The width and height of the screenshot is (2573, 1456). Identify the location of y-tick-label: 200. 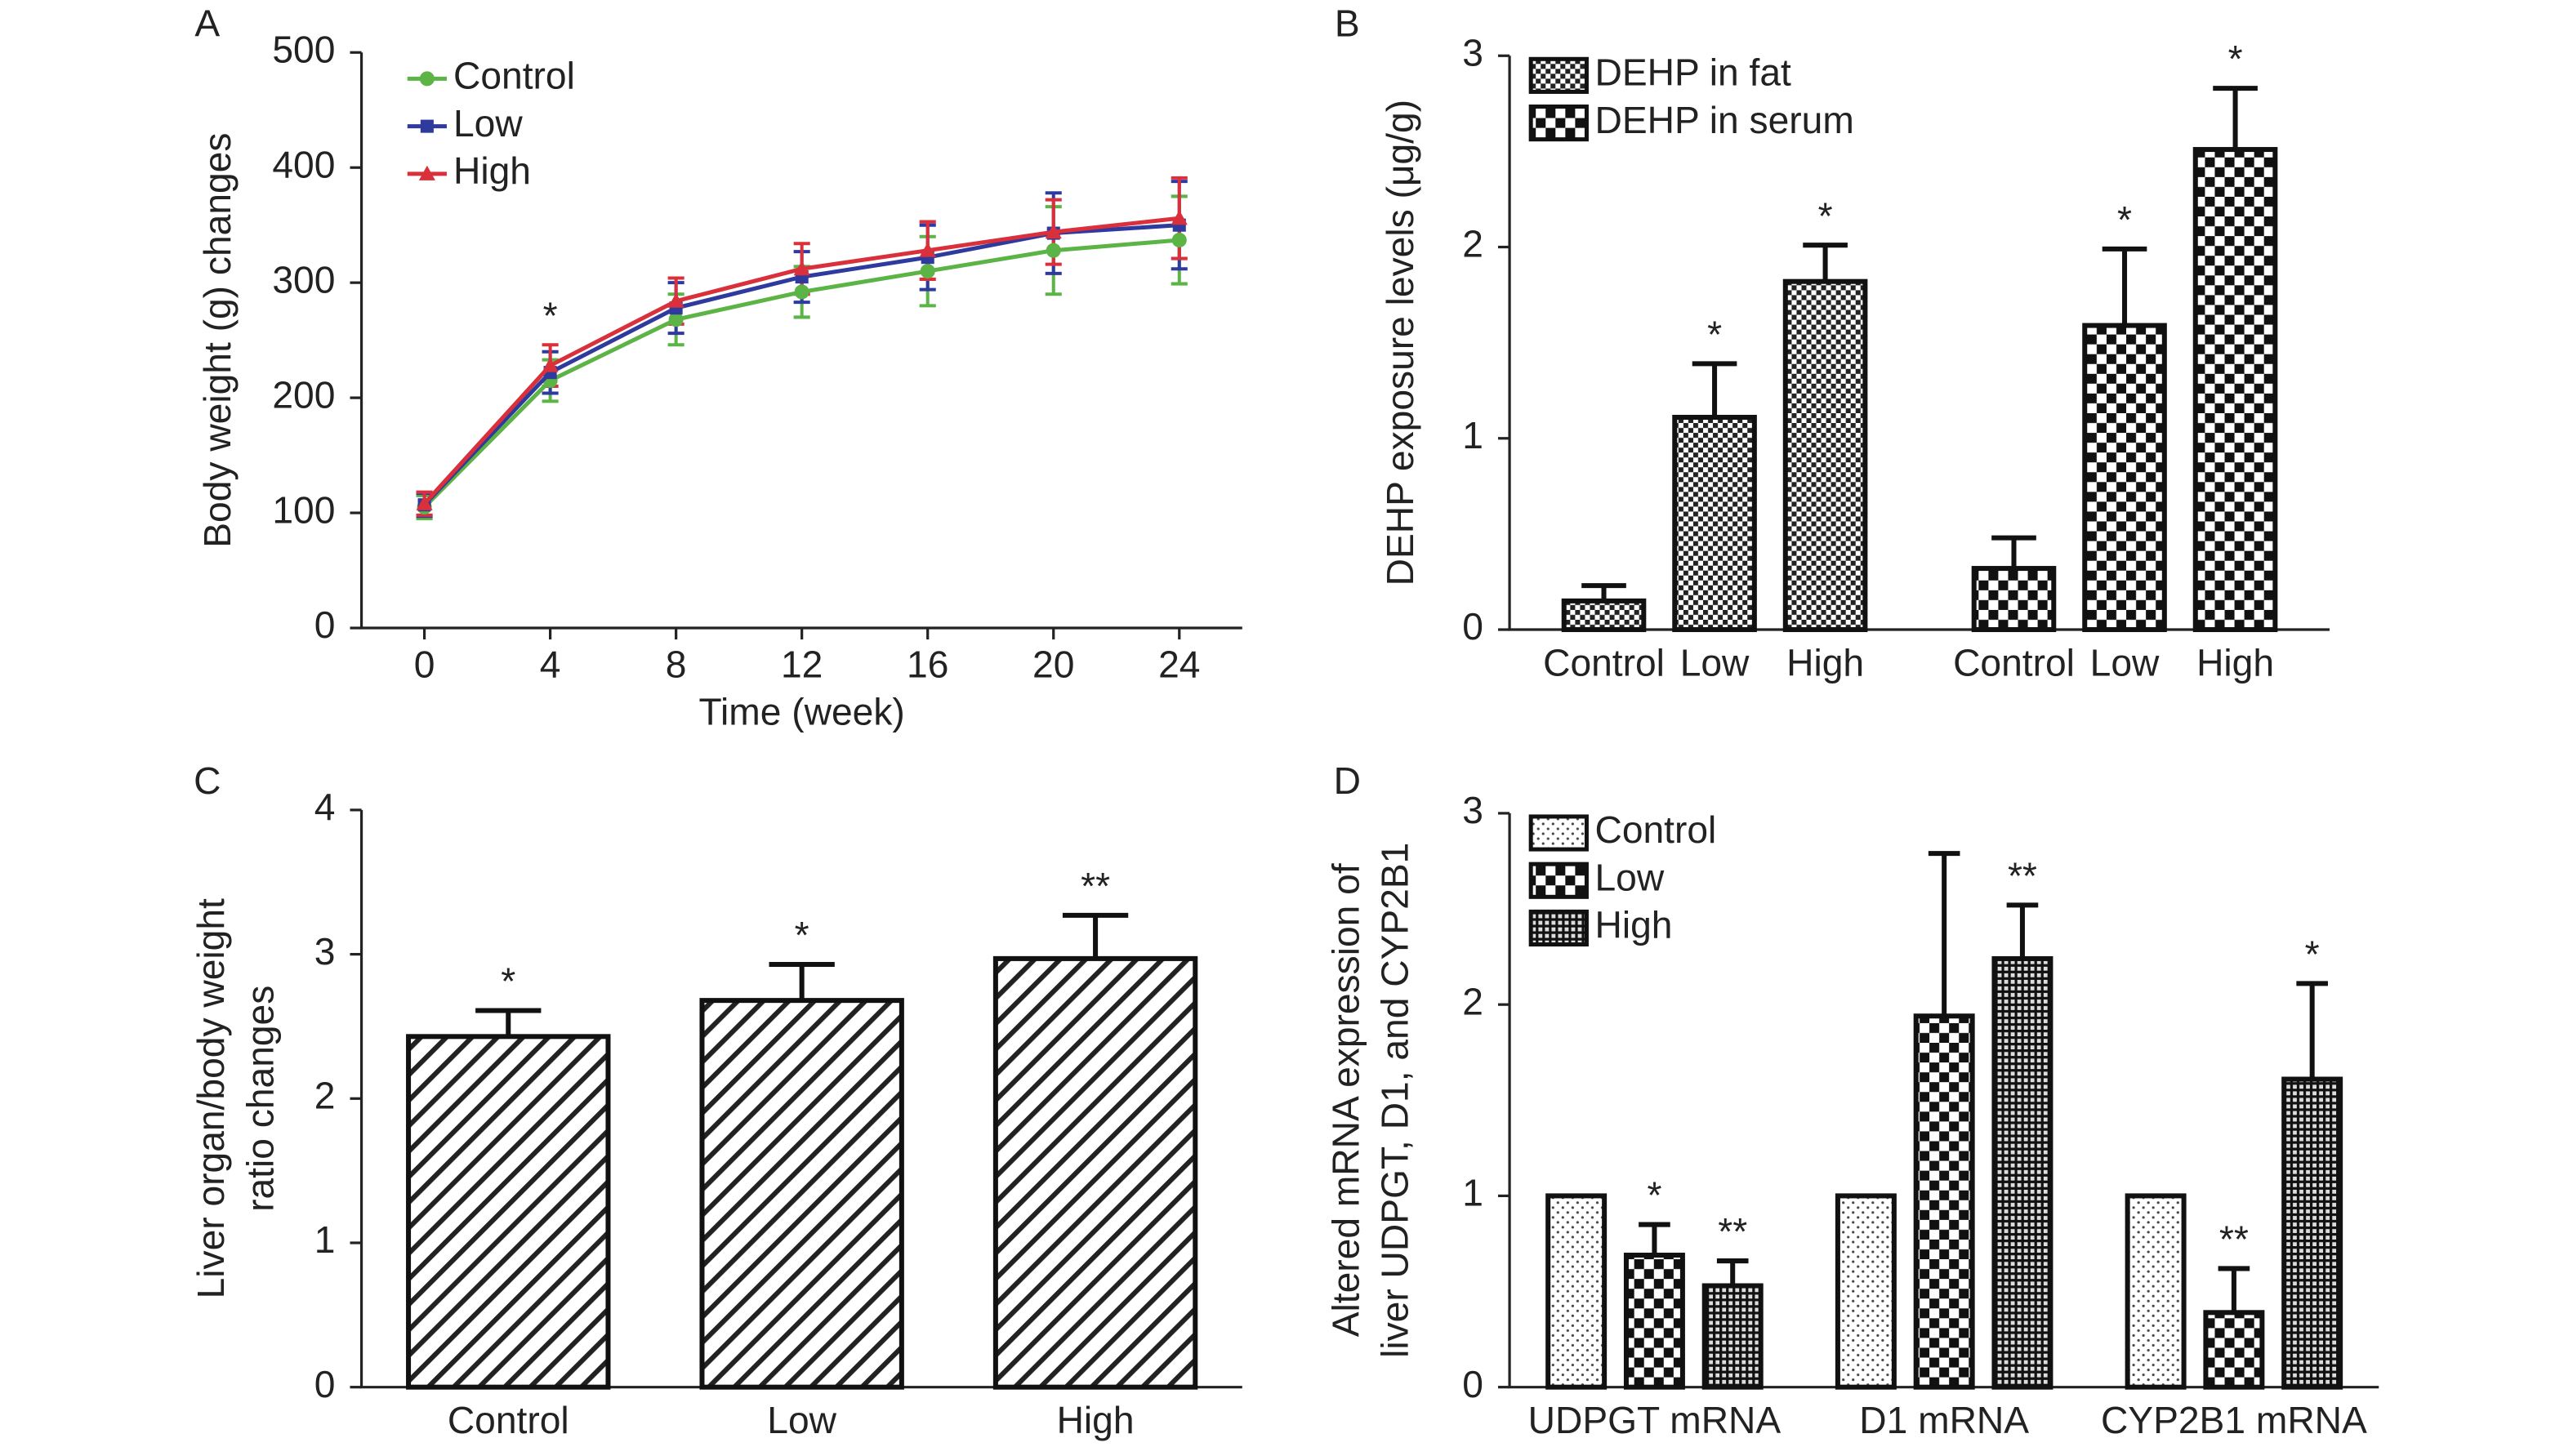
(303, 395).